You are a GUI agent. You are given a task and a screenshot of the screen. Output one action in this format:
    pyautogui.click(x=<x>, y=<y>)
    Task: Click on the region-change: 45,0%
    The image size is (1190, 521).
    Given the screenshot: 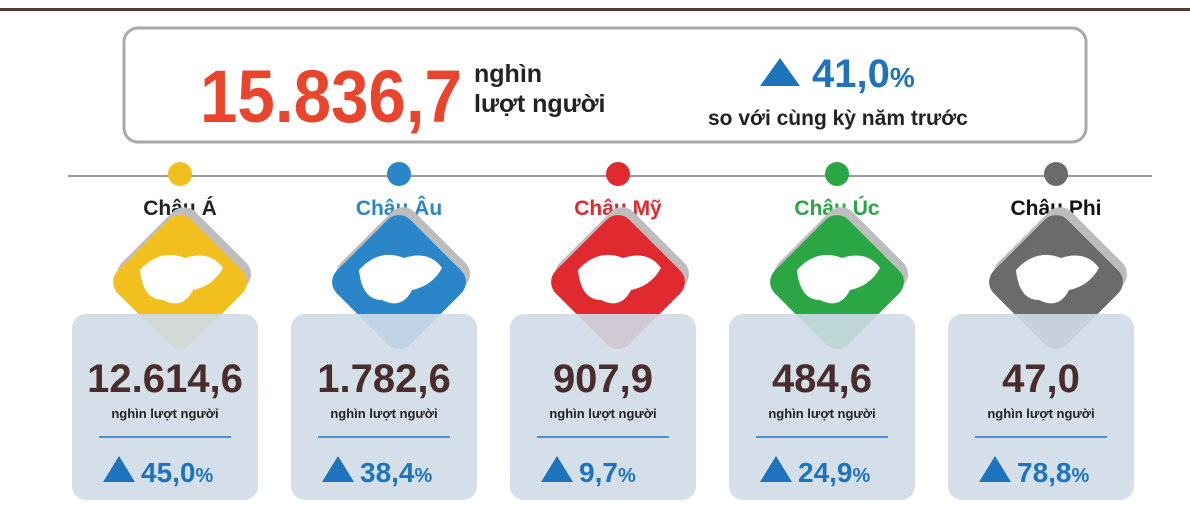 What is the action you would take?
    pyautogui.click(x=177, y=472)
    